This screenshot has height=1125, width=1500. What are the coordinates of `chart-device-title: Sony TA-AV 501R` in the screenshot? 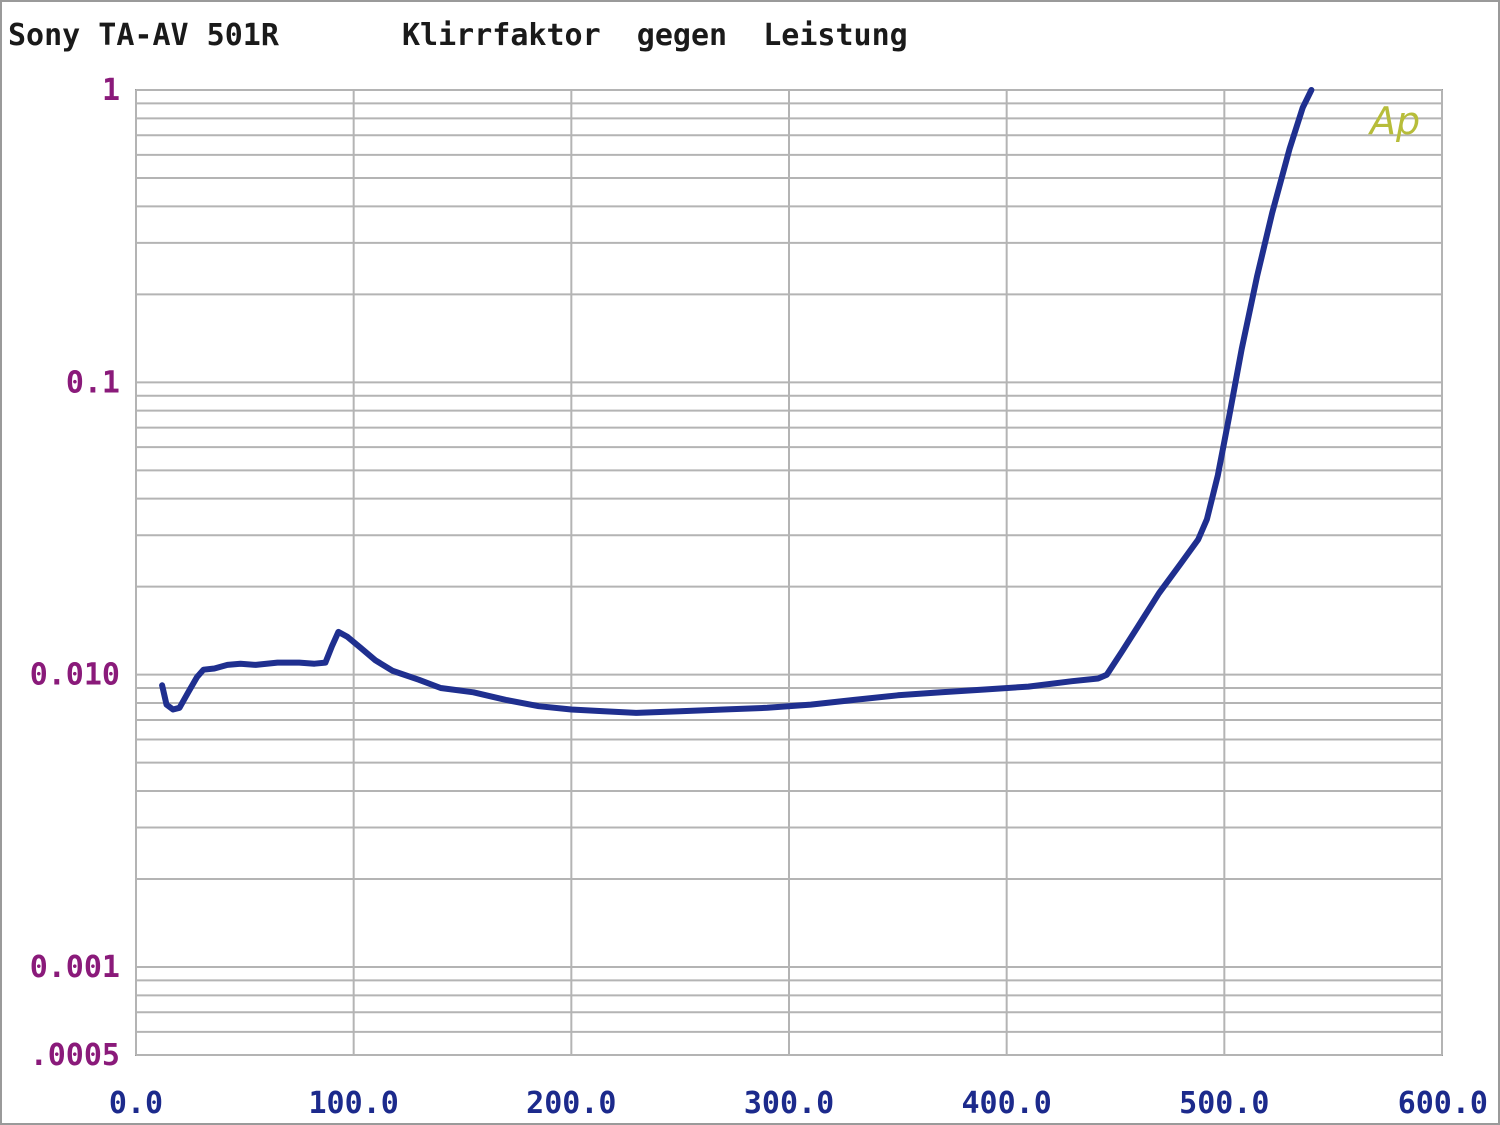 It's located at (143, 35).